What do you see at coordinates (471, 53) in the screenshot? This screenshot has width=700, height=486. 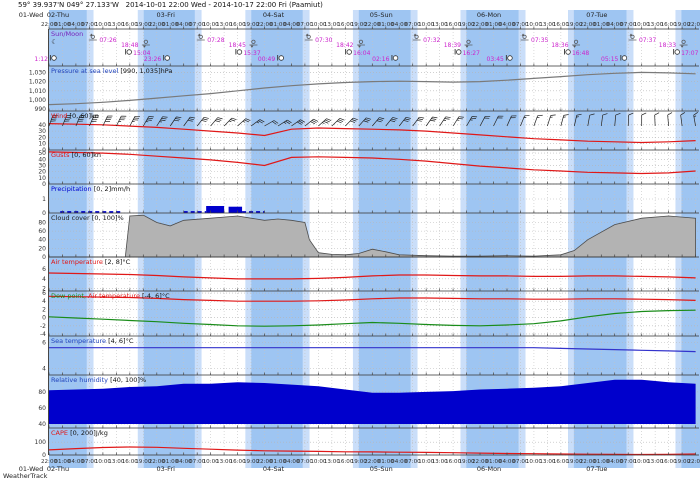 I see `moonrise-time: 16:27` at bounding box center [471, 53].